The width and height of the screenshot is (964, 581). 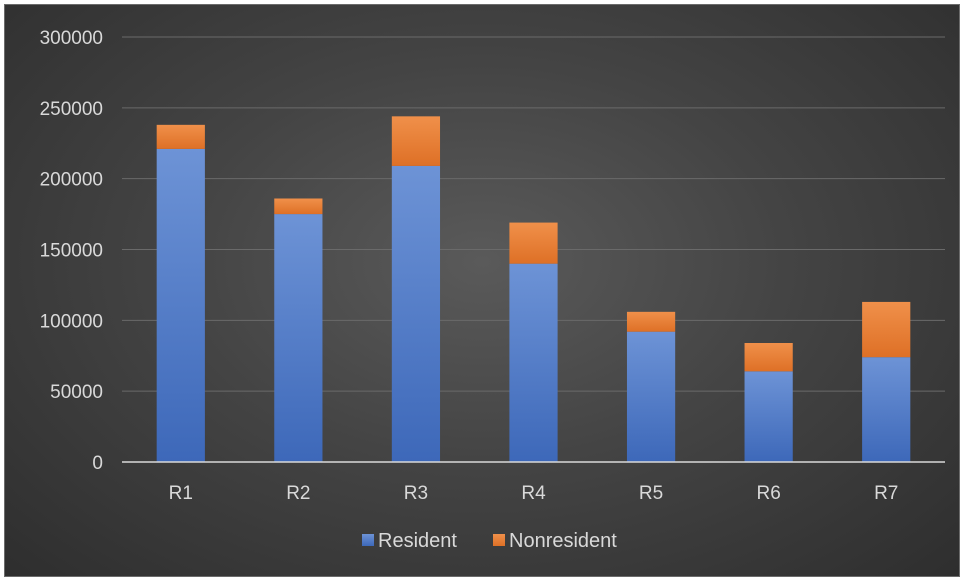 What do you see at coordinates (71, 109) in the screenshot?
I see `y-tick-label: 250000` at bounding box center [71, 109].